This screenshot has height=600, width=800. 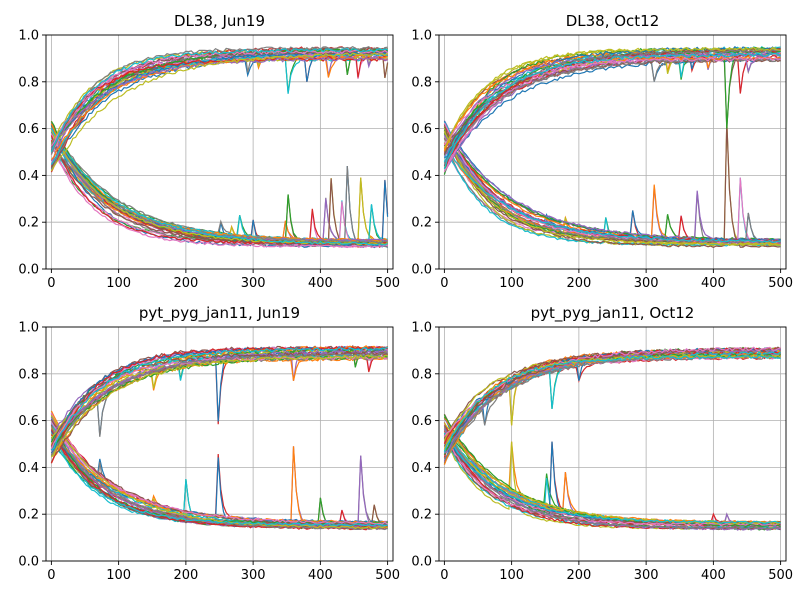 What do you see at coordinates (613, 21) in the screenshot?
I see `chart-title: DL38, Oct12` at bounding box center [613, 21].